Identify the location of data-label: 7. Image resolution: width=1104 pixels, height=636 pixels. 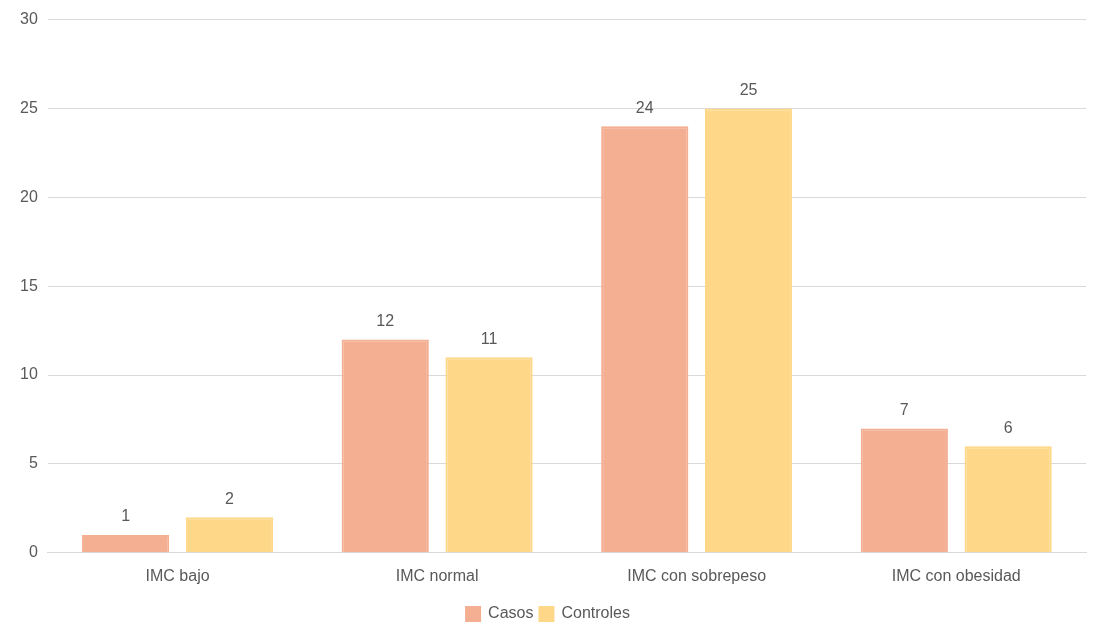
(904, 409).